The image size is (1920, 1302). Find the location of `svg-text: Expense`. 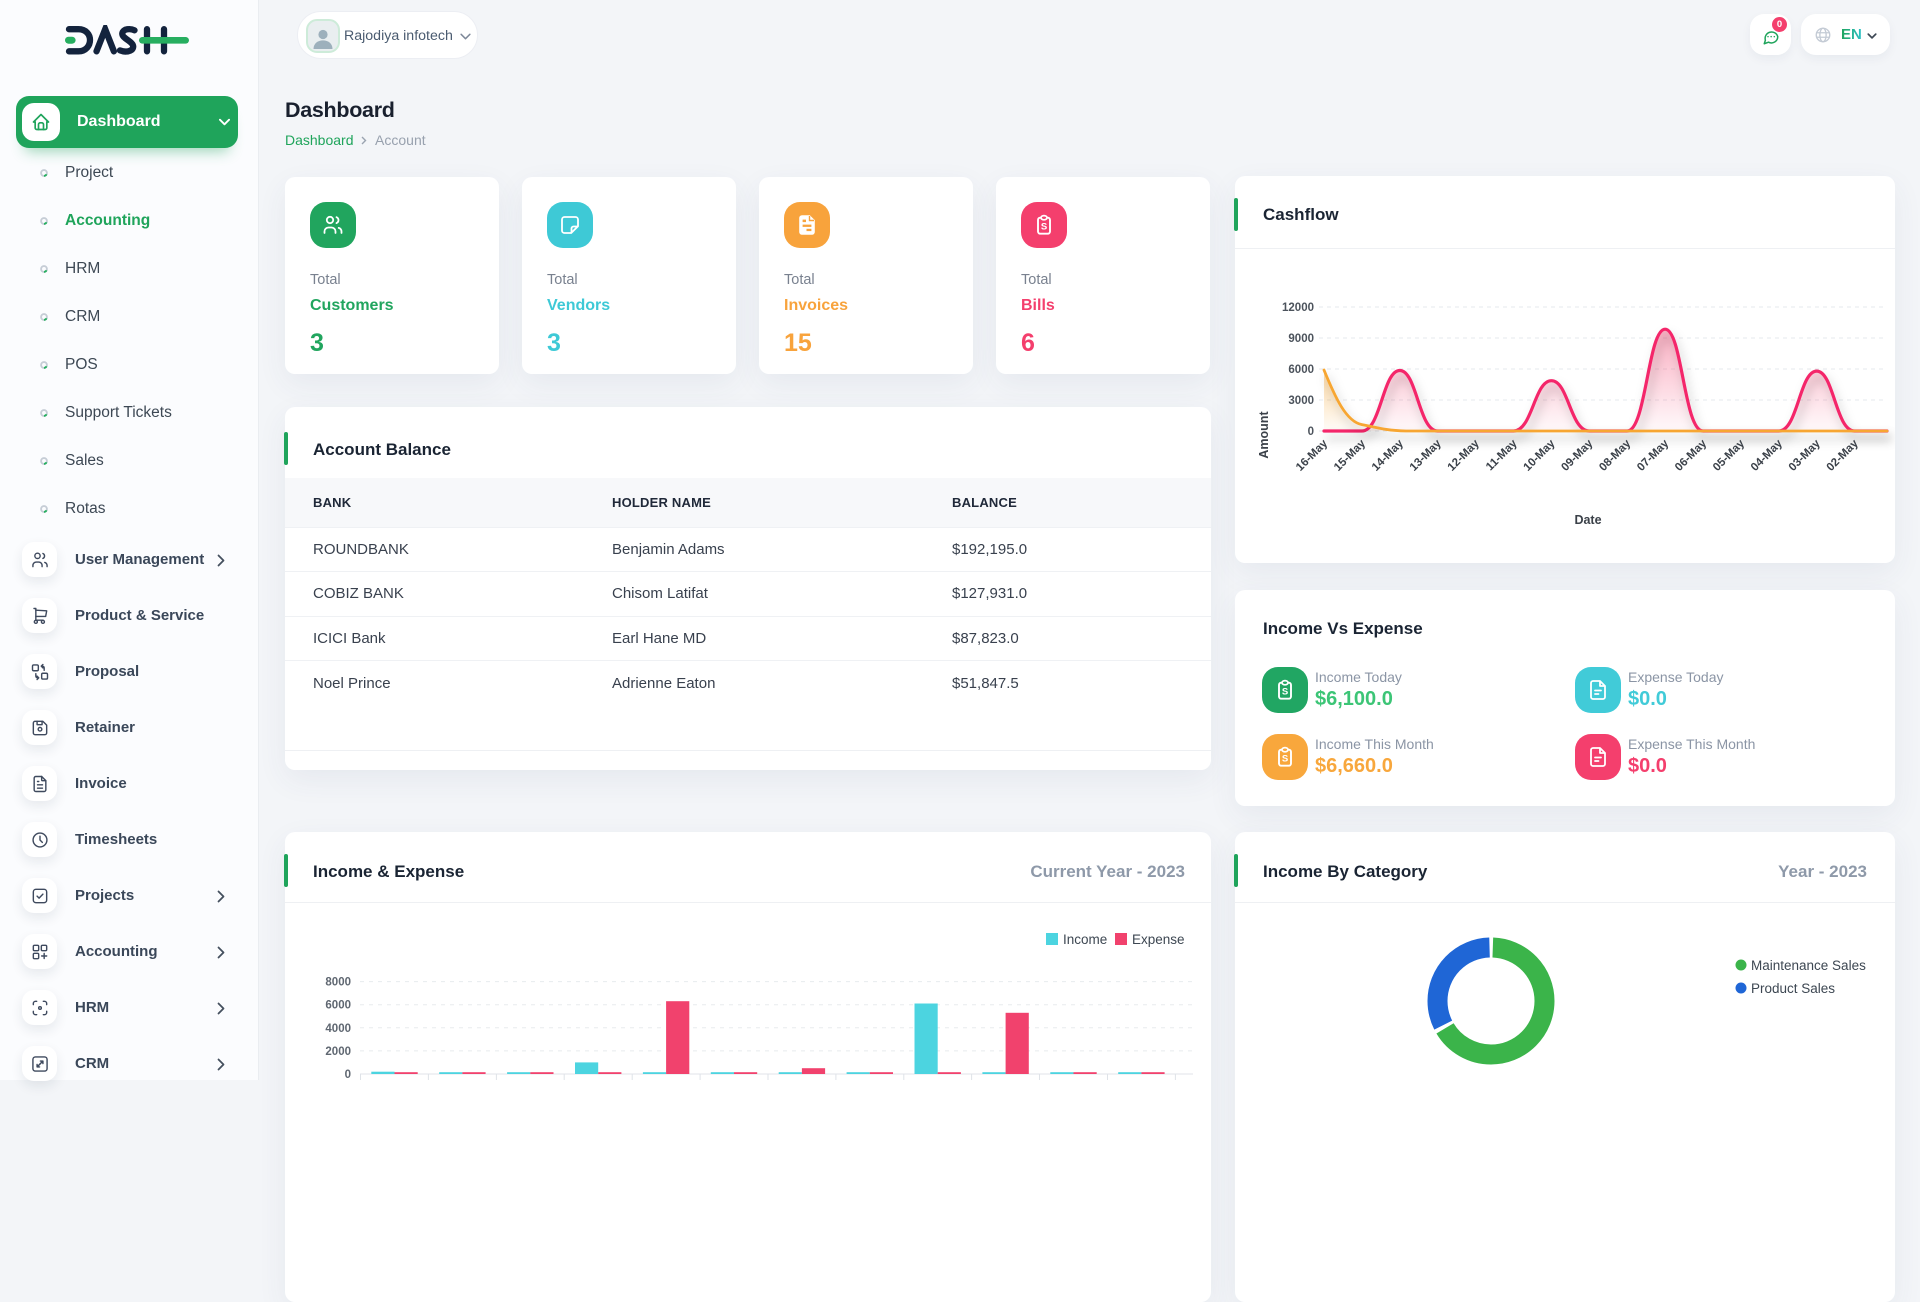

svg-text: Expense is located at coordinates (1158, 939).